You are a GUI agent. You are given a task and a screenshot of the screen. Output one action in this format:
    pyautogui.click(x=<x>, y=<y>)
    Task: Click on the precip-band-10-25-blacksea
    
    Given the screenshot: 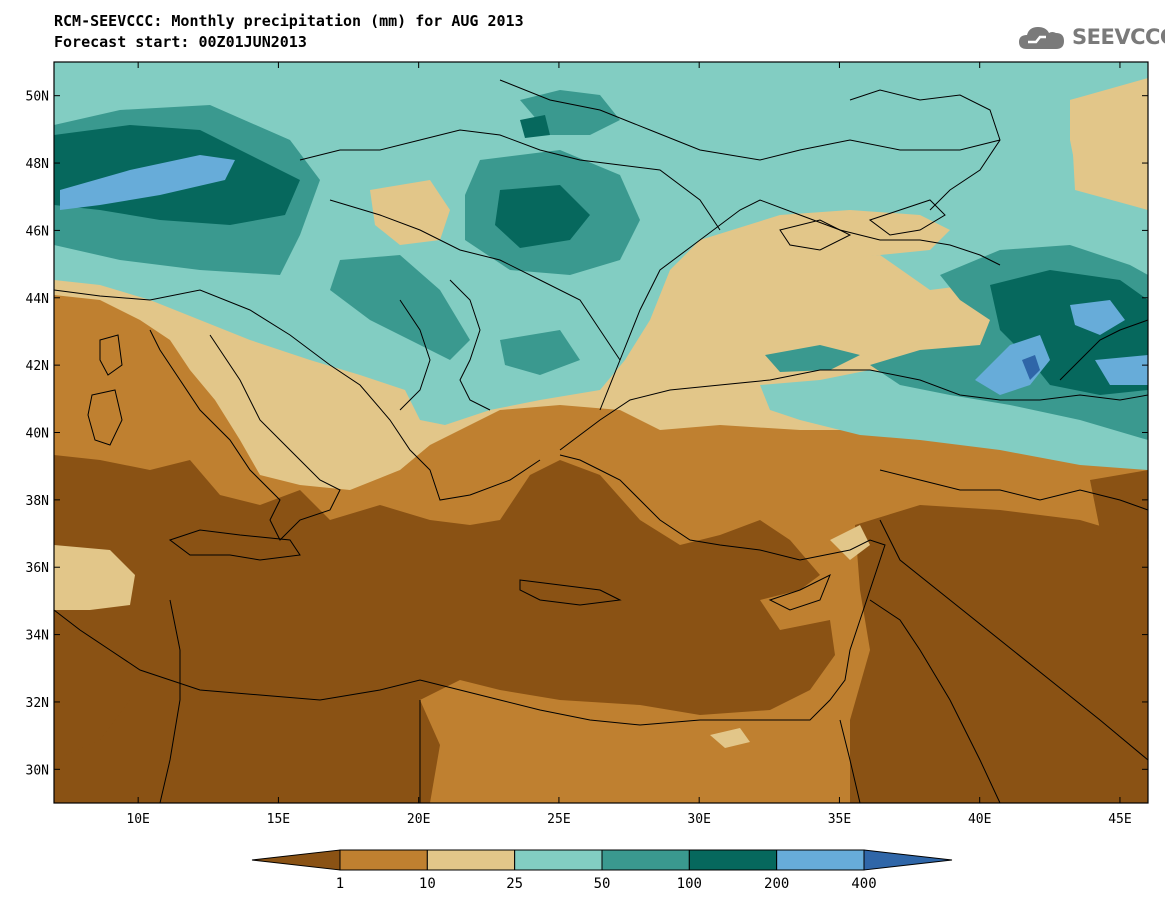 What is the action you would take?
    pyautogui.click(x=825, y=245)
    